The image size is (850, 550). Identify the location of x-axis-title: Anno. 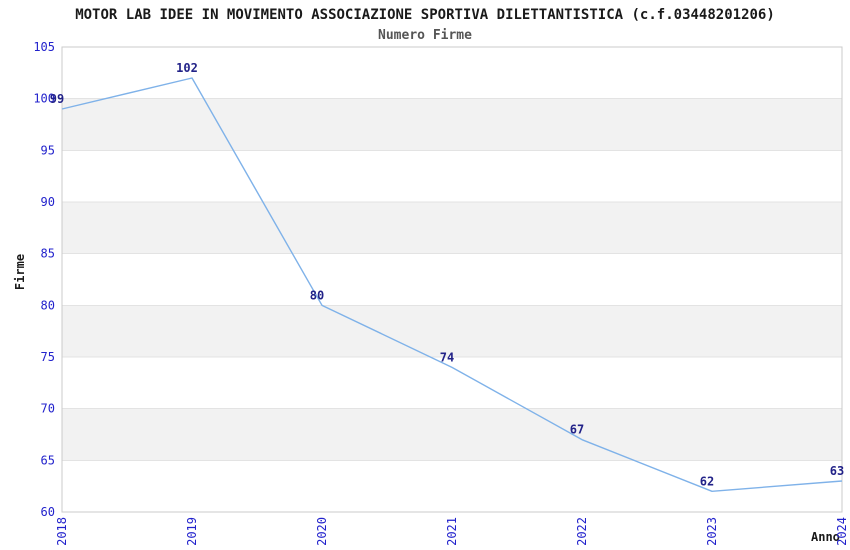
(825, 537).